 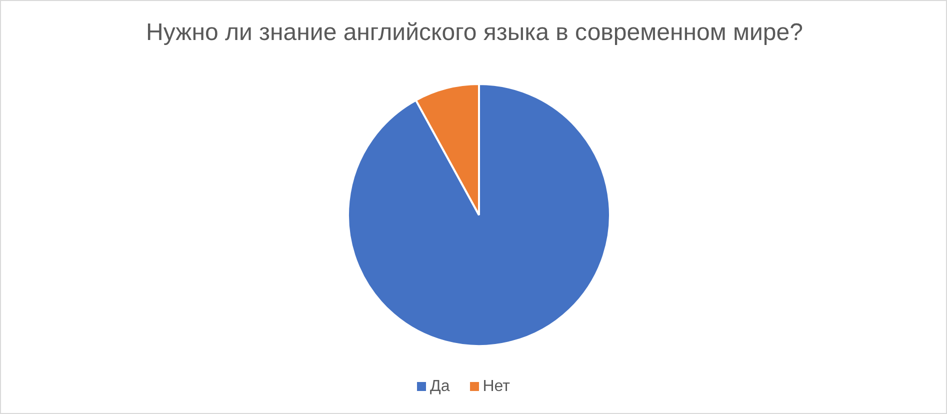 I want to click on legend-label: Да, so click(x=440, y=386).